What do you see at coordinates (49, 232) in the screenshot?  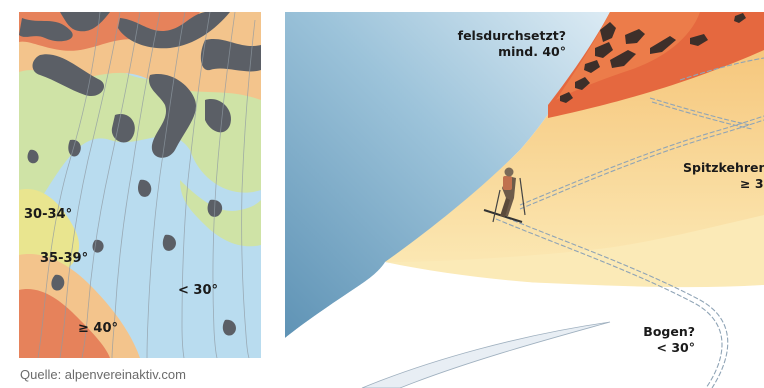 I see `zone-30-34-yellow` at bounding box center [49, 232].